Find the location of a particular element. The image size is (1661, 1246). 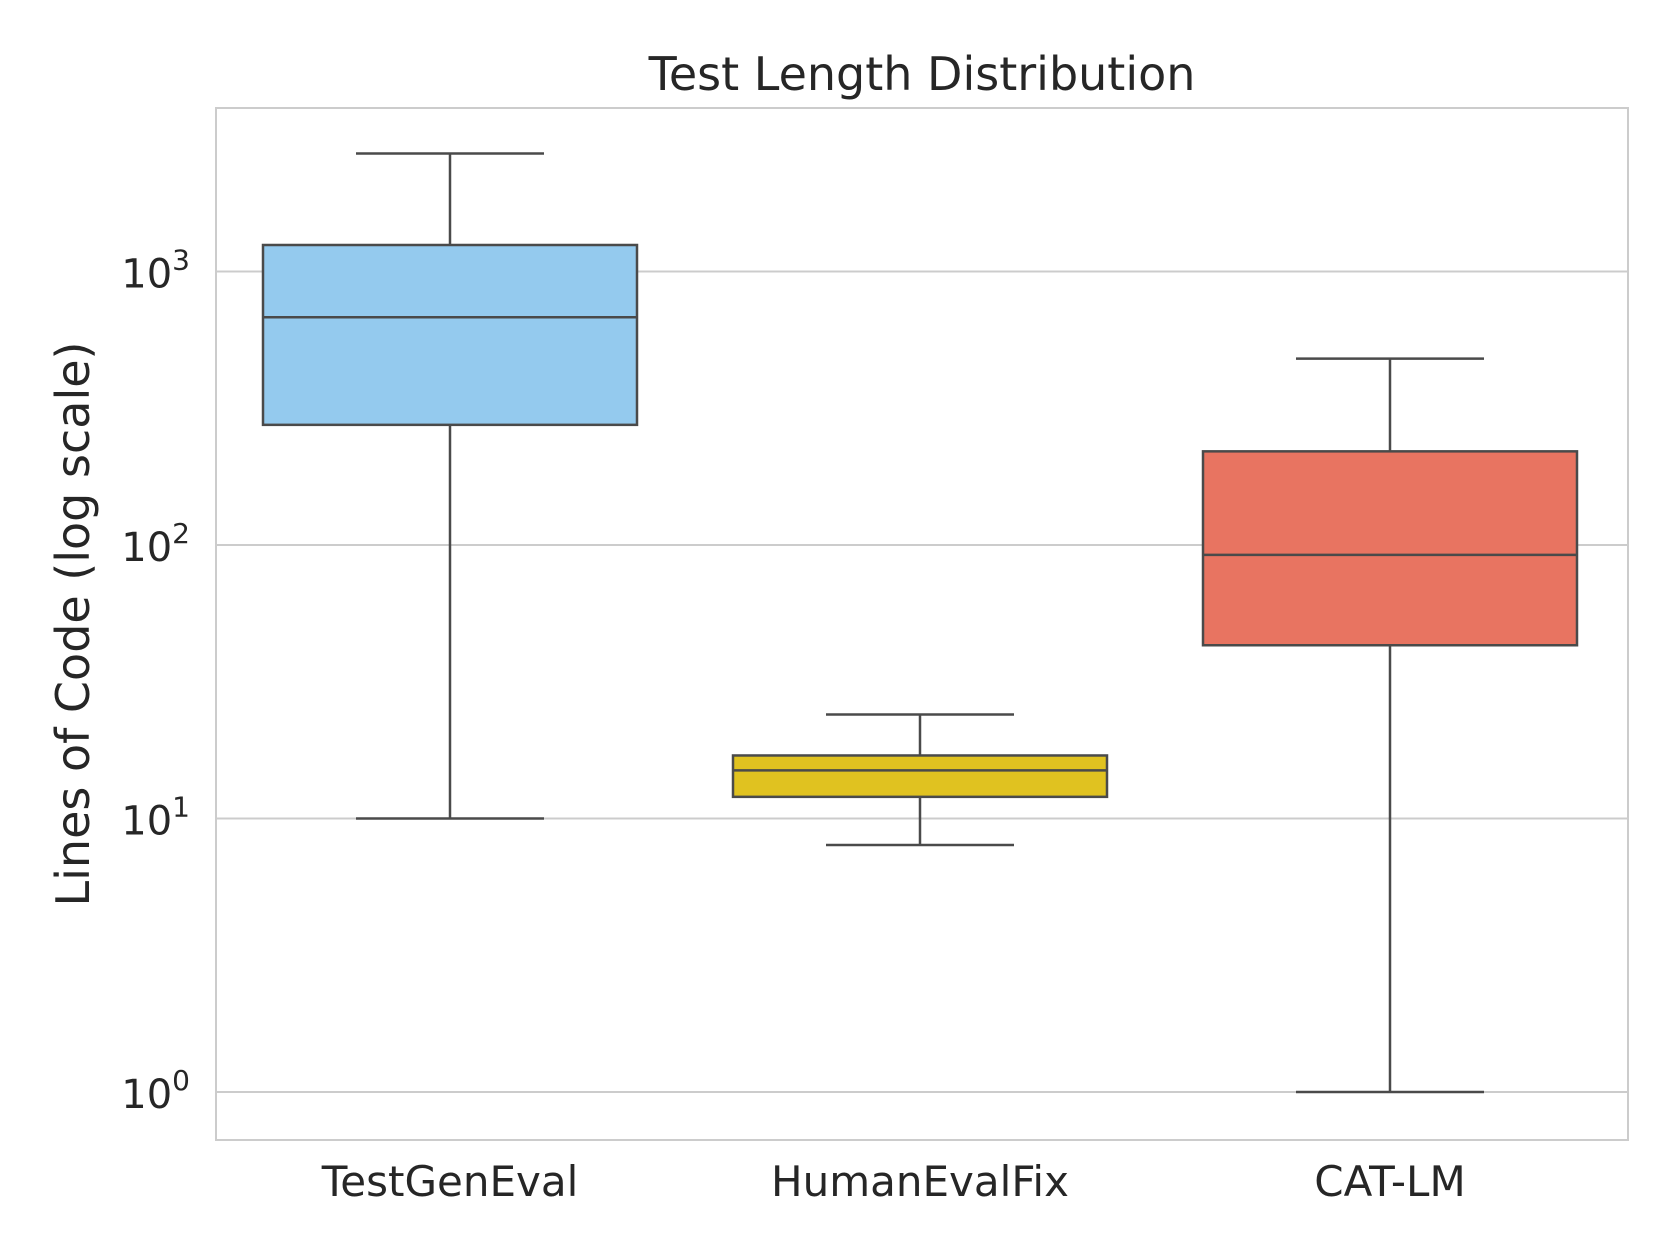

y-tick-labels: 10⁰ 10¹ 10² 10³ is located at coordinates (155, 681).